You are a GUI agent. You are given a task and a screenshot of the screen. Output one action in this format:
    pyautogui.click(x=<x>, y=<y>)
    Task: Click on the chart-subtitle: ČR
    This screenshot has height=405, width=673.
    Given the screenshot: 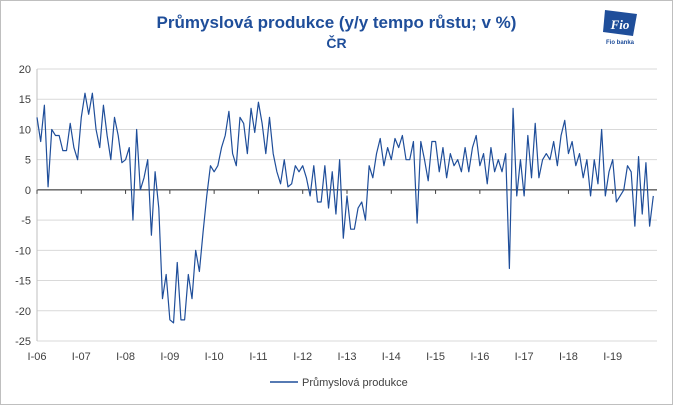 What is the action you would take?
    pyautogui.click(x=336, y=43)
    